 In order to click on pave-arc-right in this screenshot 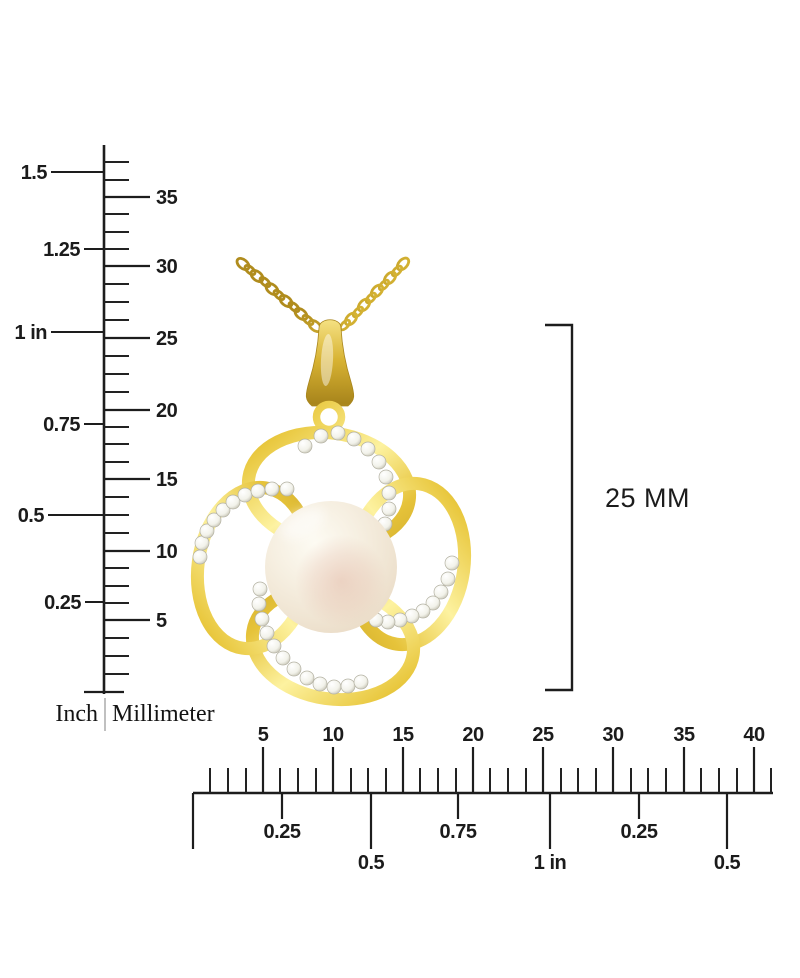, I will do `click(414, 592)`.